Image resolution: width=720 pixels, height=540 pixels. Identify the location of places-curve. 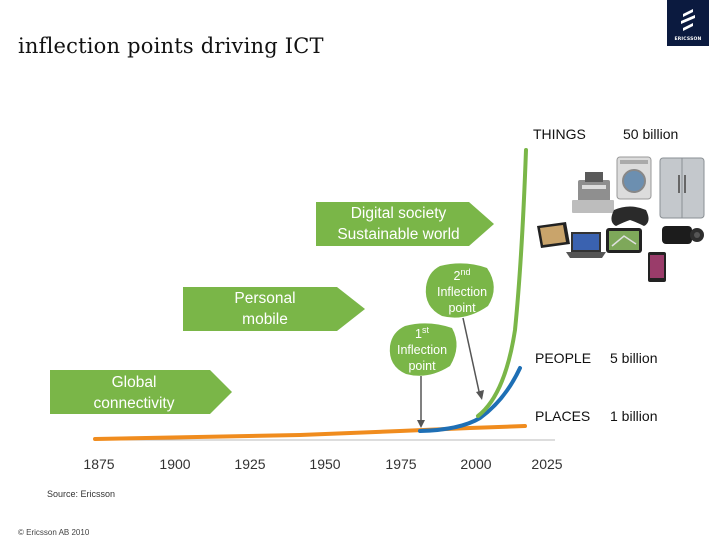
(310, 432).